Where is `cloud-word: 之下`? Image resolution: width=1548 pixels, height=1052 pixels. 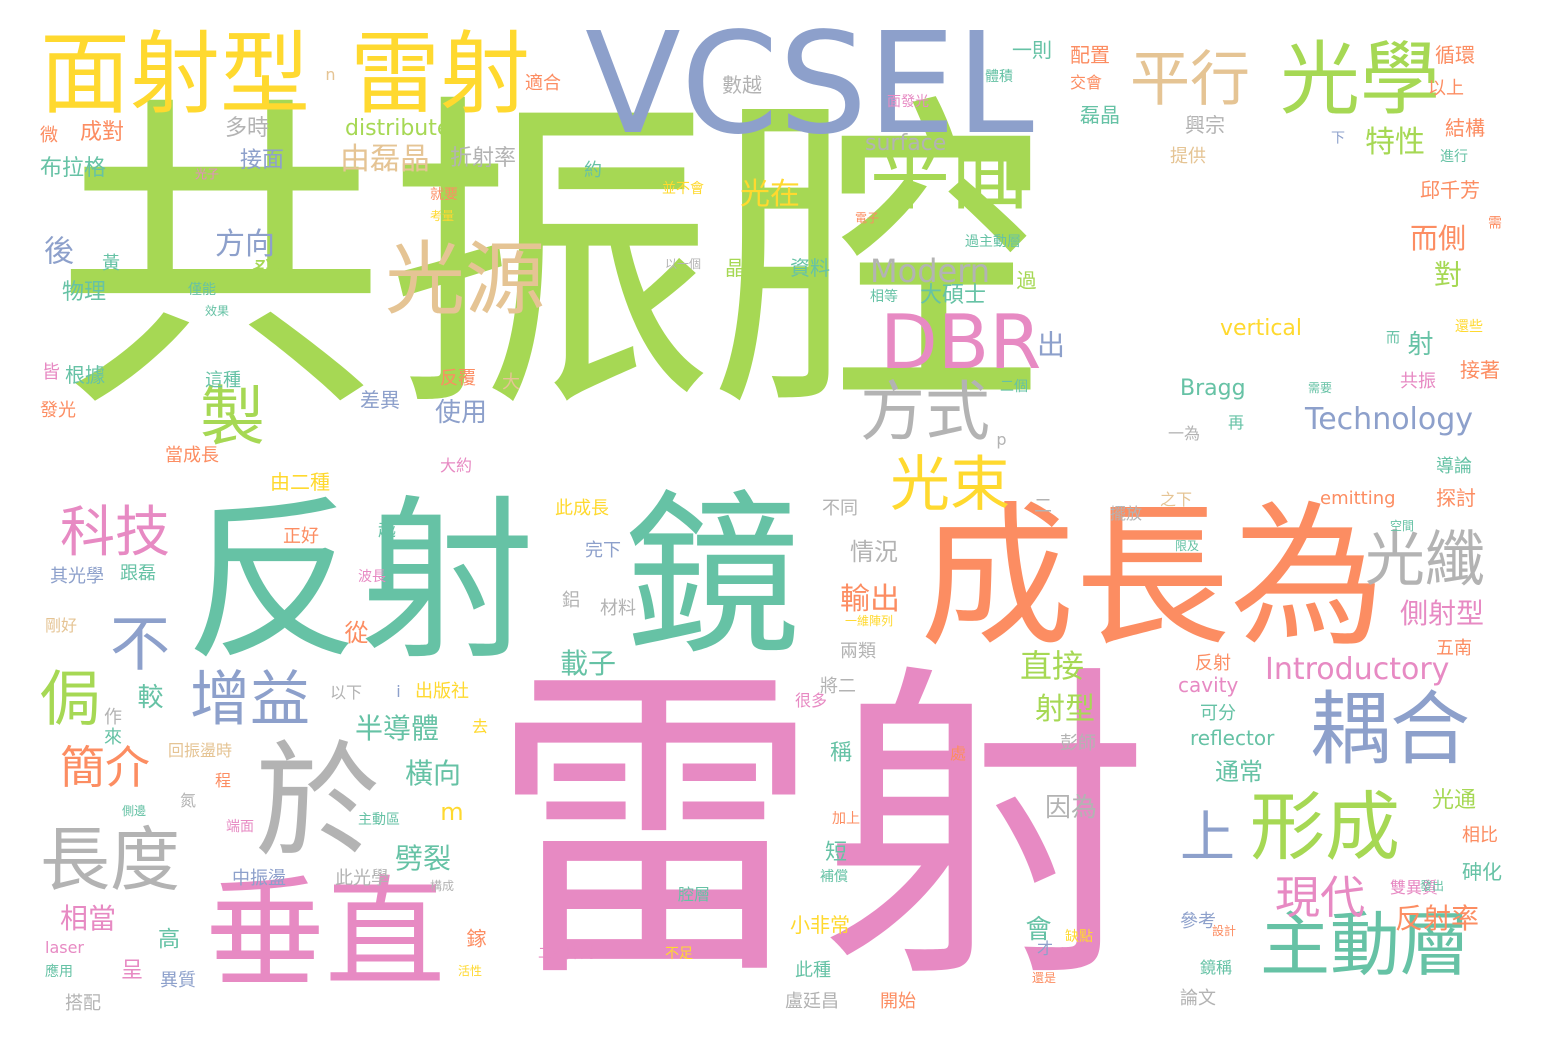
cloud-word: 之下 is located at coordinates (1176, 499).